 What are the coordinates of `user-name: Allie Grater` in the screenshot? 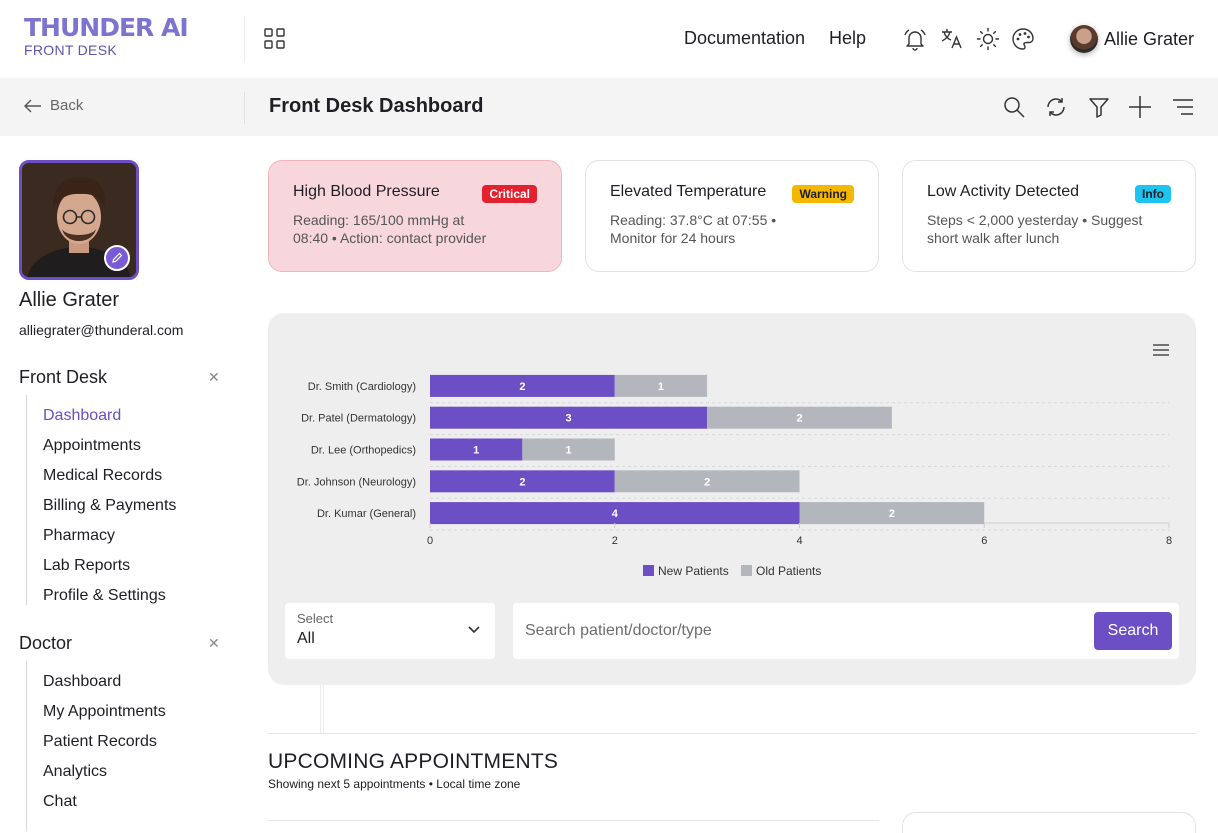 It's located at (1149, 38).